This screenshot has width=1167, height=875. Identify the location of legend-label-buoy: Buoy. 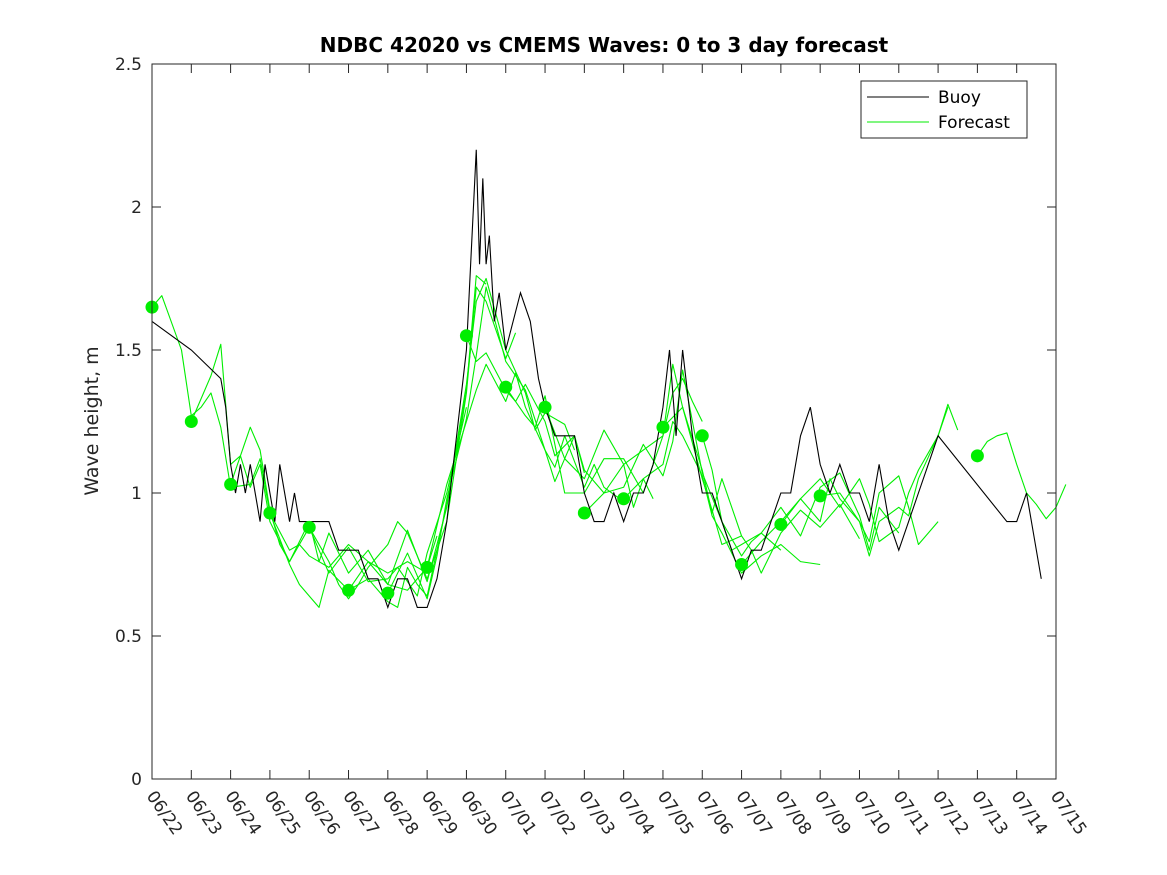
(959, 98).